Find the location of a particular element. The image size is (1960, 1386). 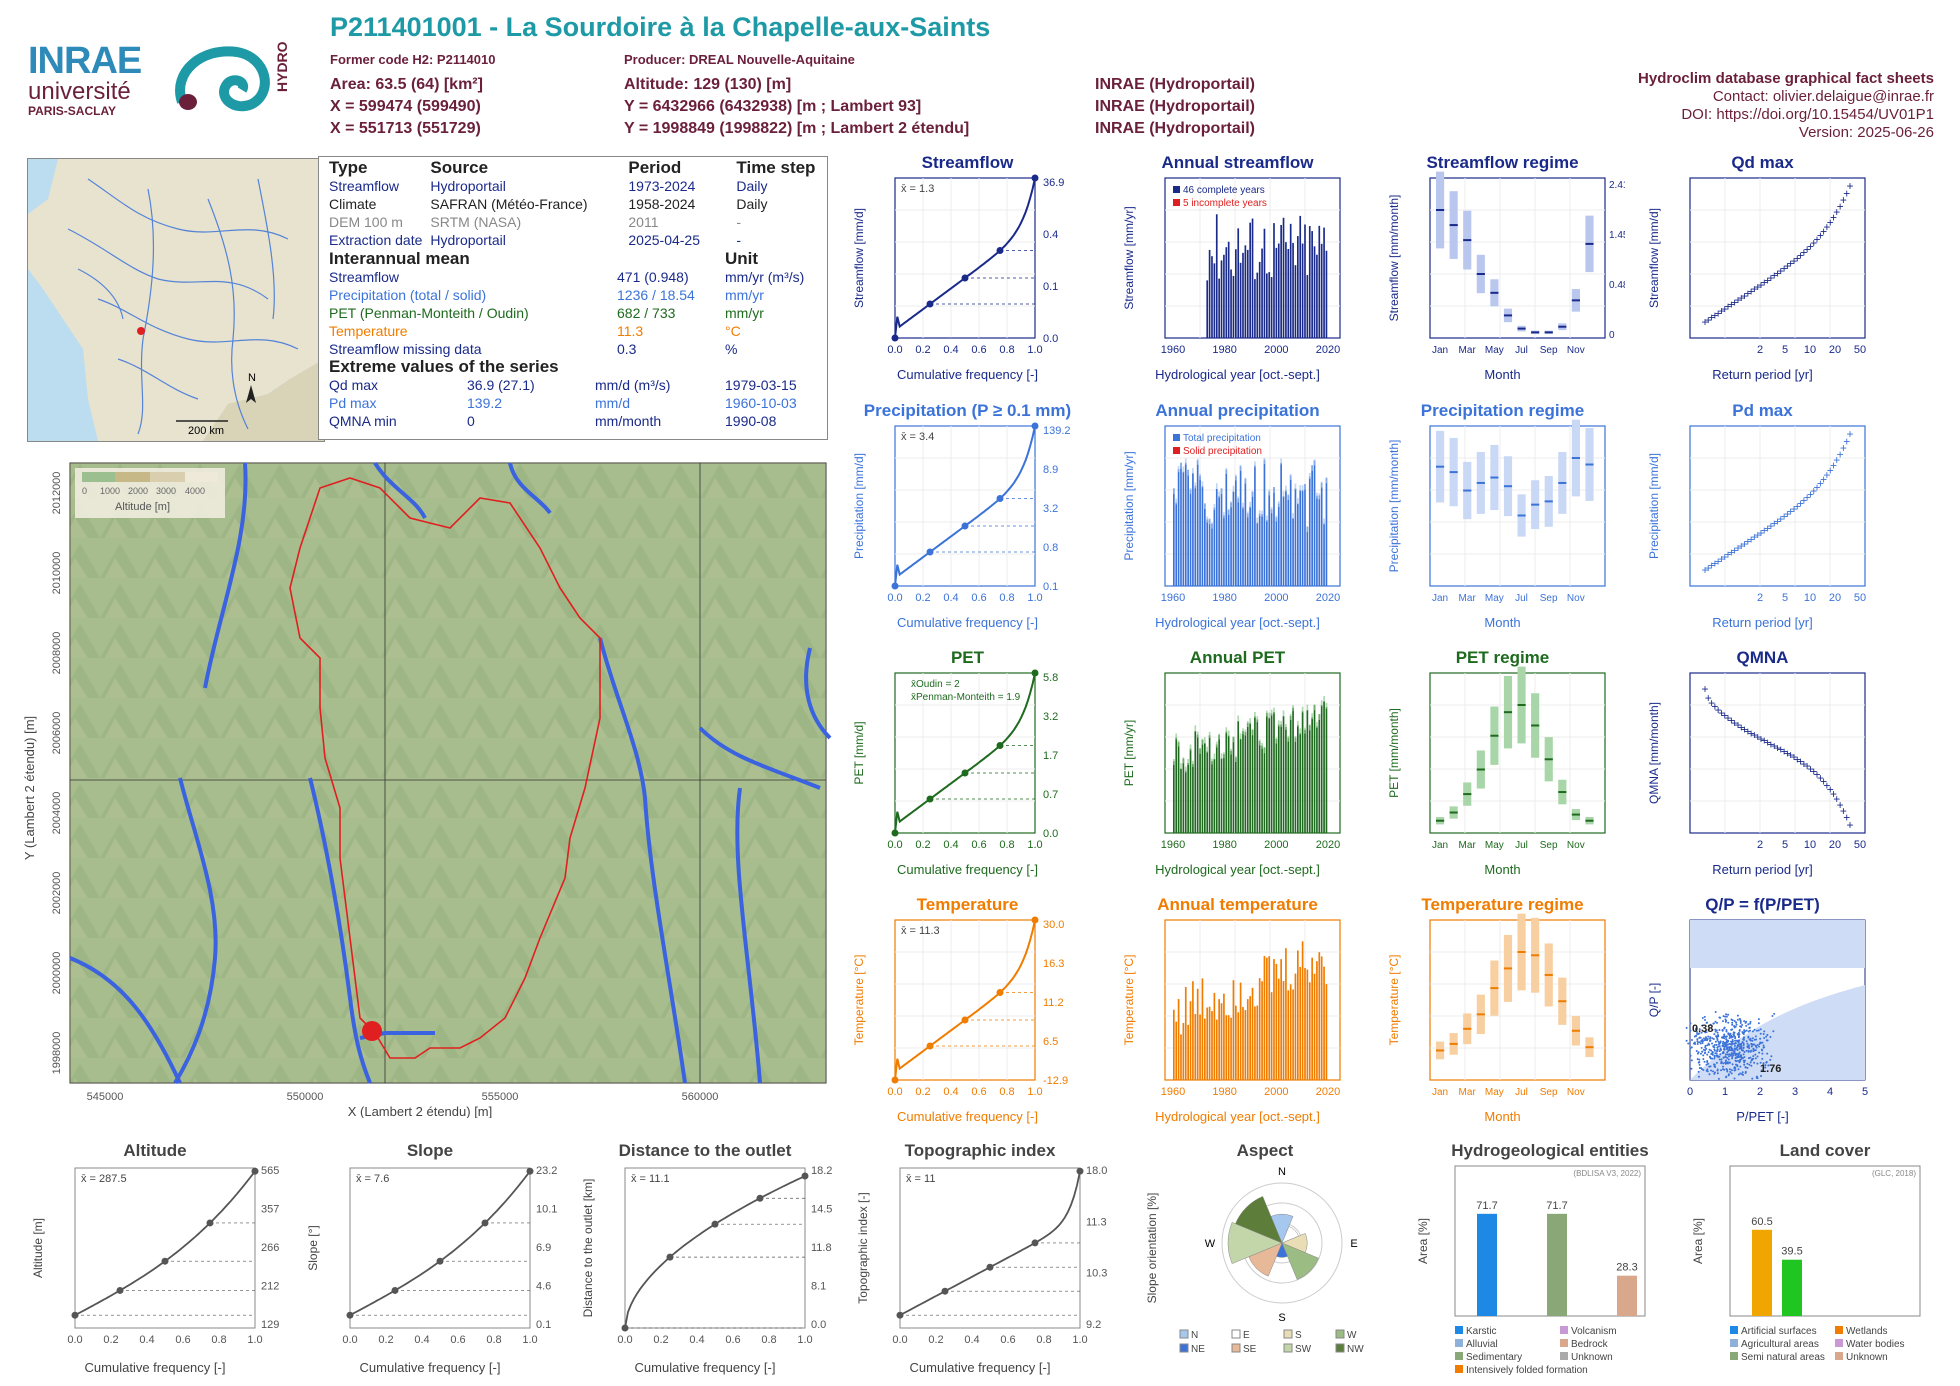

x-tick: 1960 is located at coordinates (1173, 598).